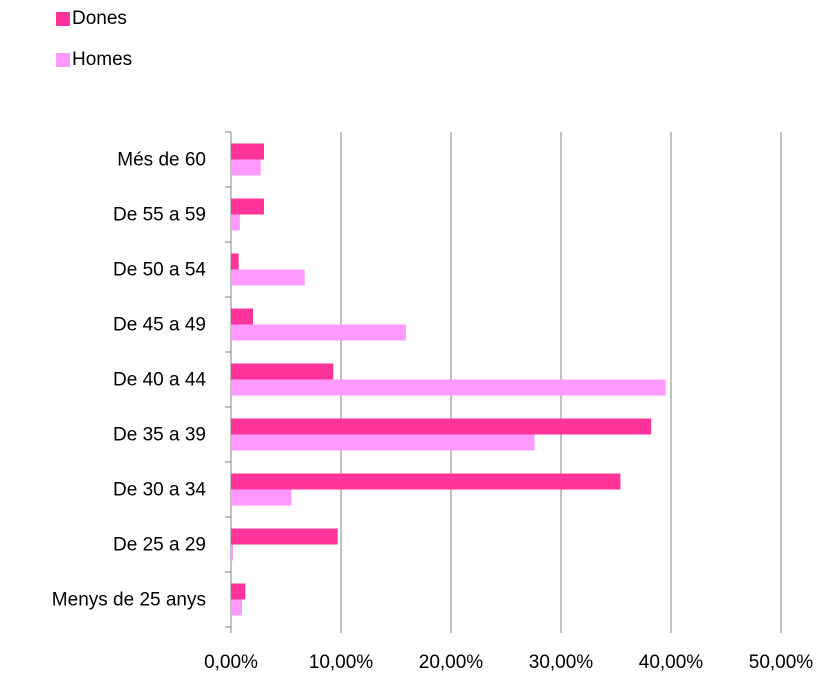  What do you see at coordinates (159, 435) in the screenshot?
I see `y-tick-label-de-35-a-39: De 35 a 39` at bounding box center [159, 435].